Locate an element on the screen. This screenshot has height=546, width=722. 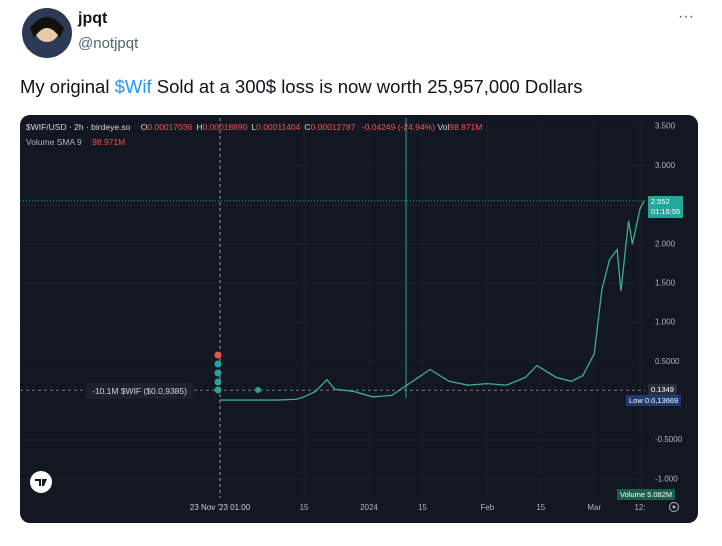
user-name: jpqt is located at coordinates (93, 18).